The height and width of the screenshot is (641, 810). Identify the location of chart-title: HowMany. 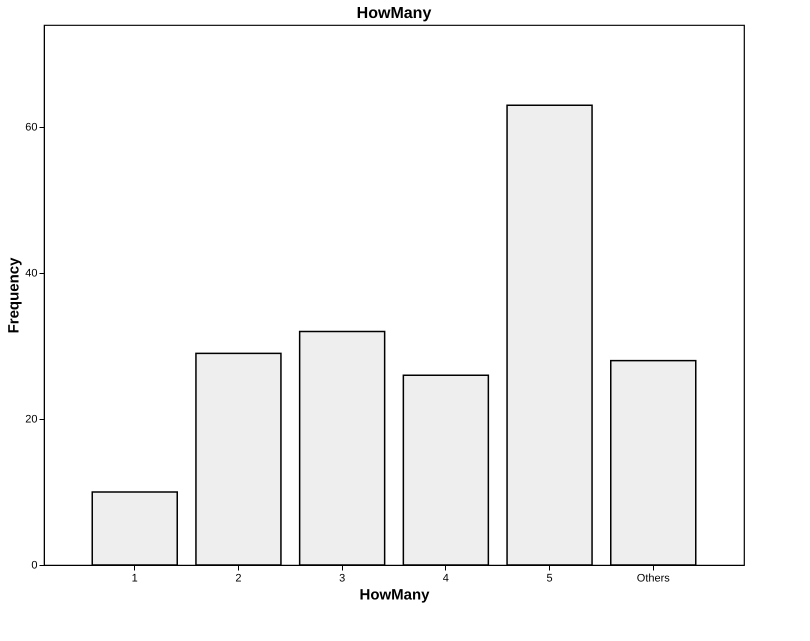
(394, 13).